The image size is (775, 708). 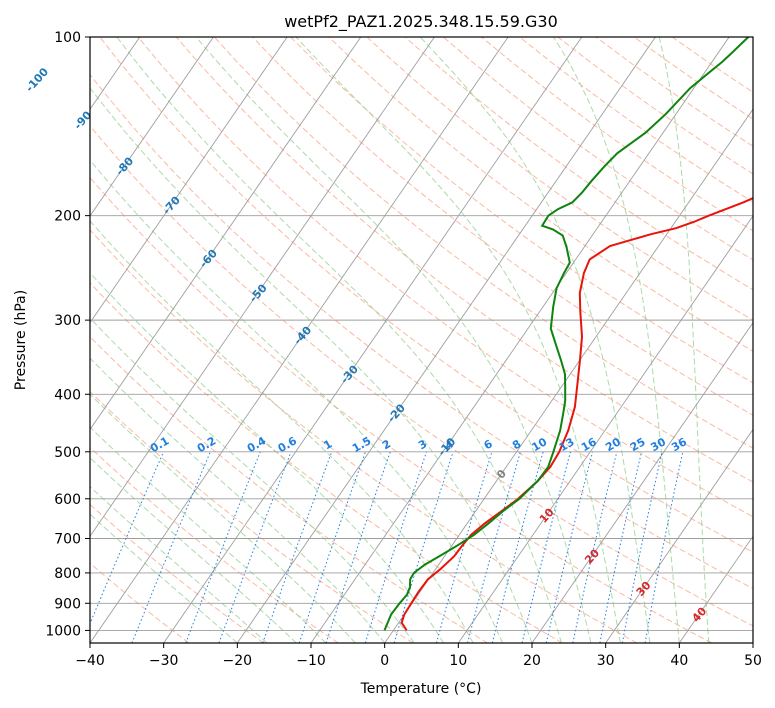 I want to click on dry-adiabat-label: 10, so click(x=547, y=515).